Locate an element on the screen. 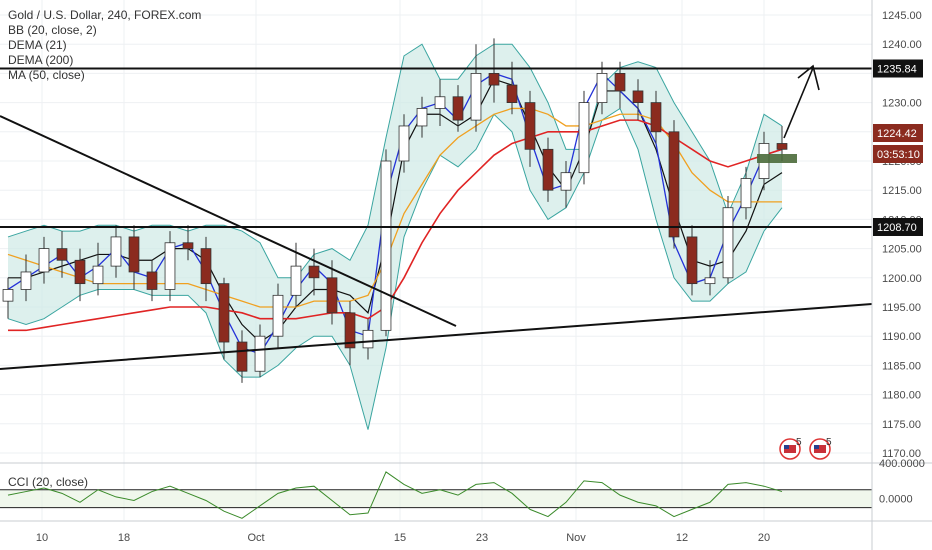 The image size is (932, 550). legend-ma50: MA (50, close) is located at coordinates (46, 75).